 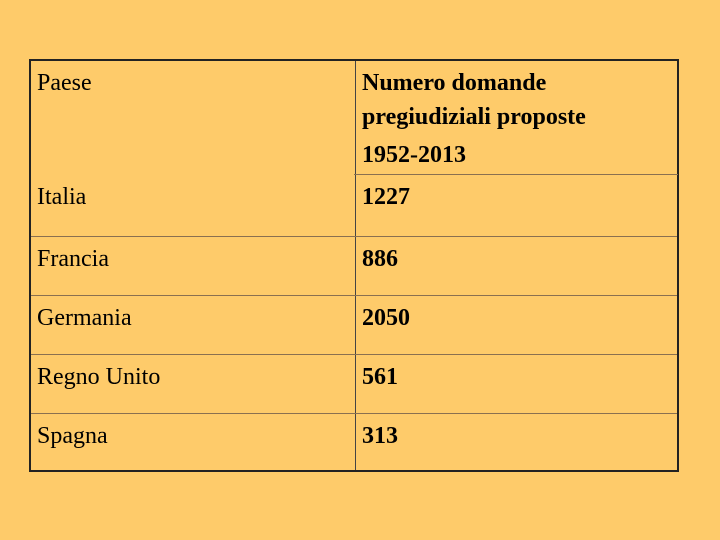 I want to click on table-row: Francia 886, so click(x=354, y=265).